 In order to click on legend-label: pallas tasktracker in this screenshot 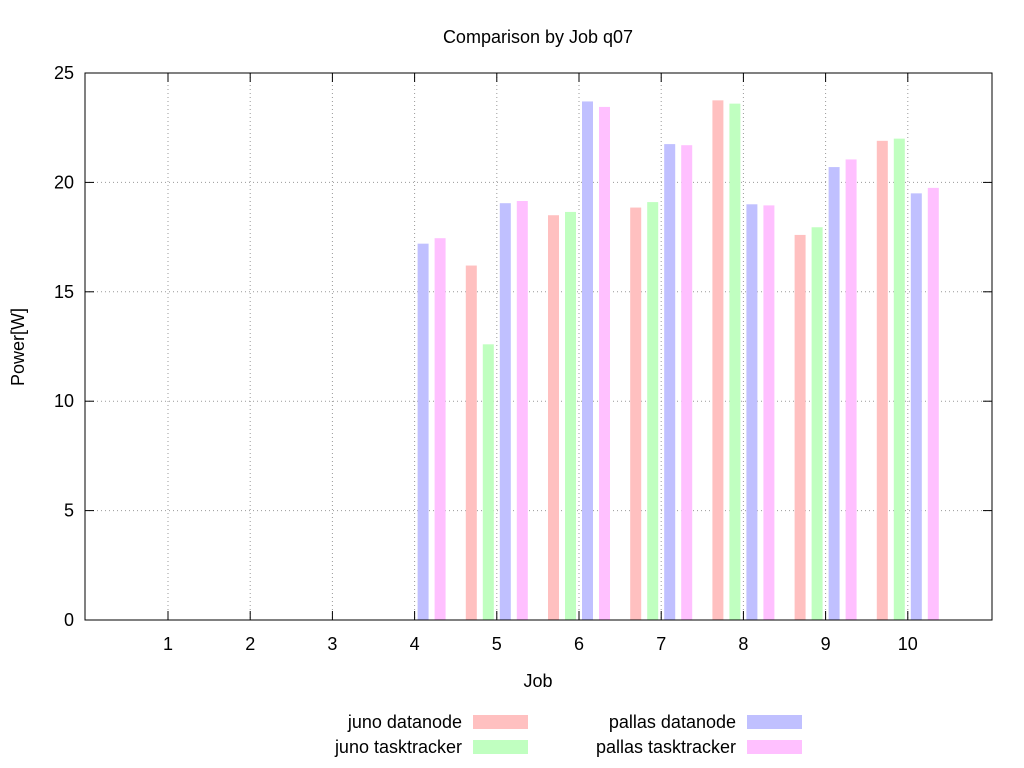, I will do `click(666, 747)`.